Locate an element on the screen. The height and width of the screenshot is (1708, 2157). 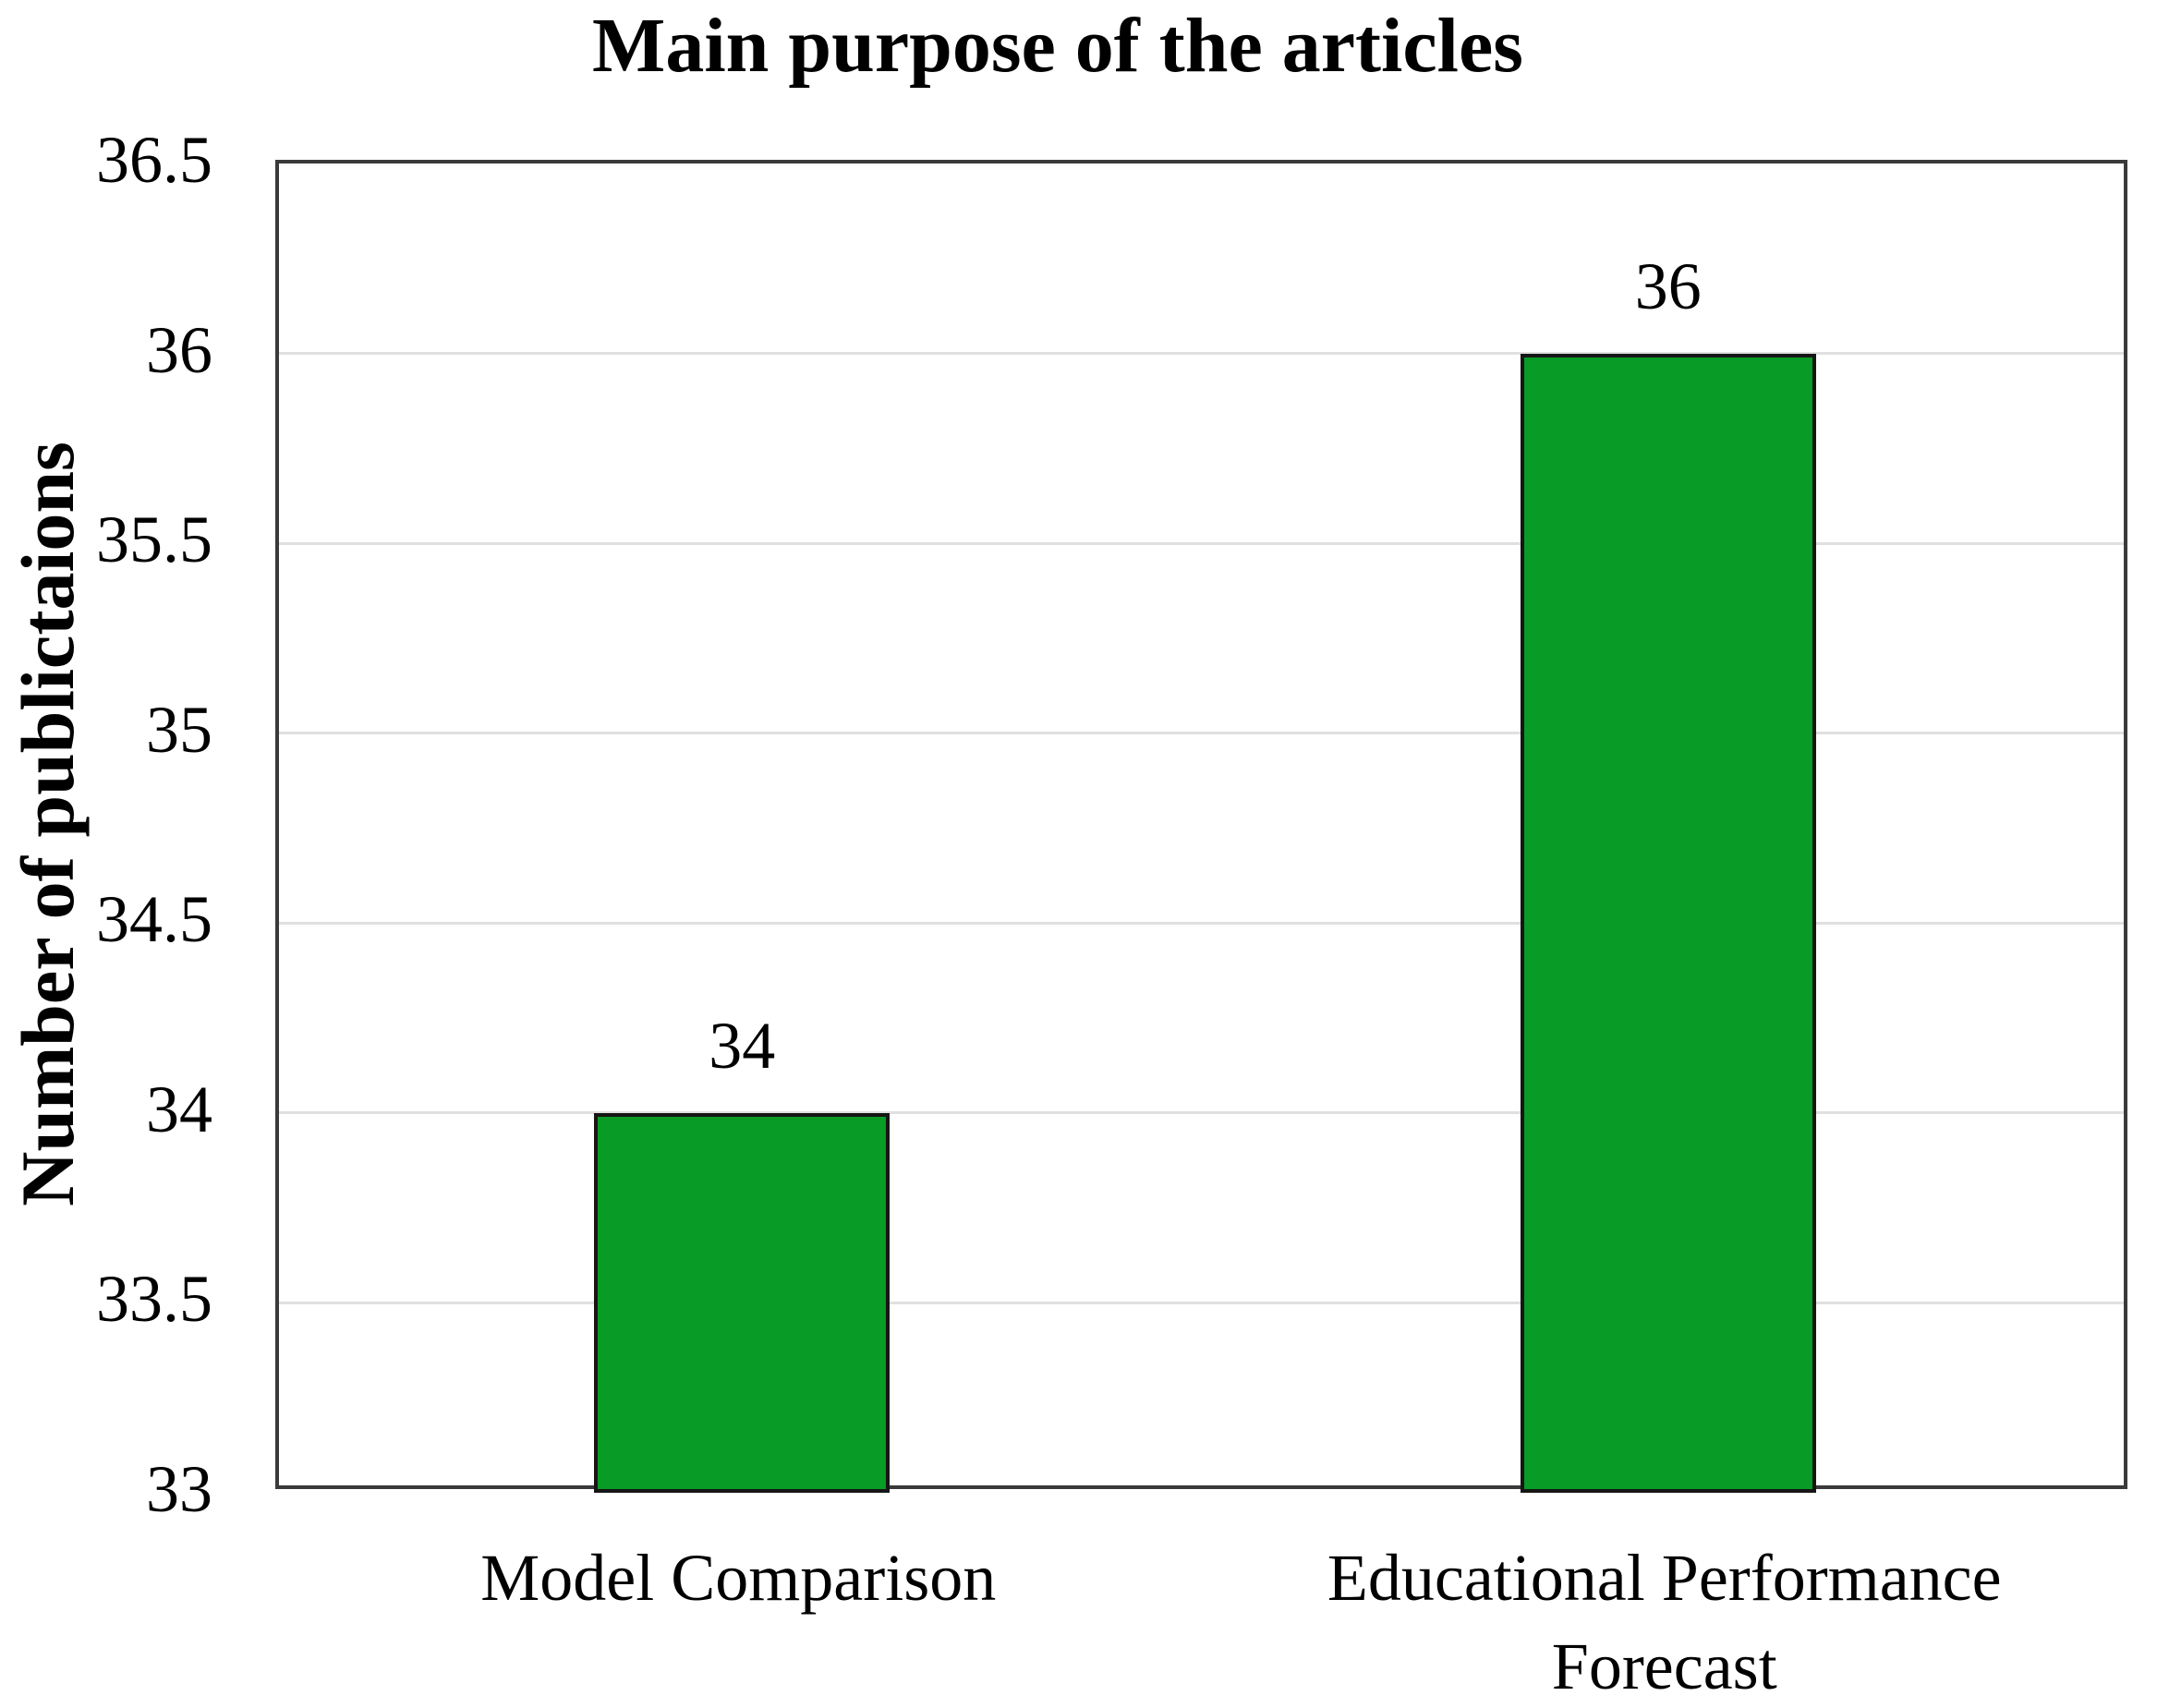
bar-value-label: 36 is located at coordinates (1668, 285).